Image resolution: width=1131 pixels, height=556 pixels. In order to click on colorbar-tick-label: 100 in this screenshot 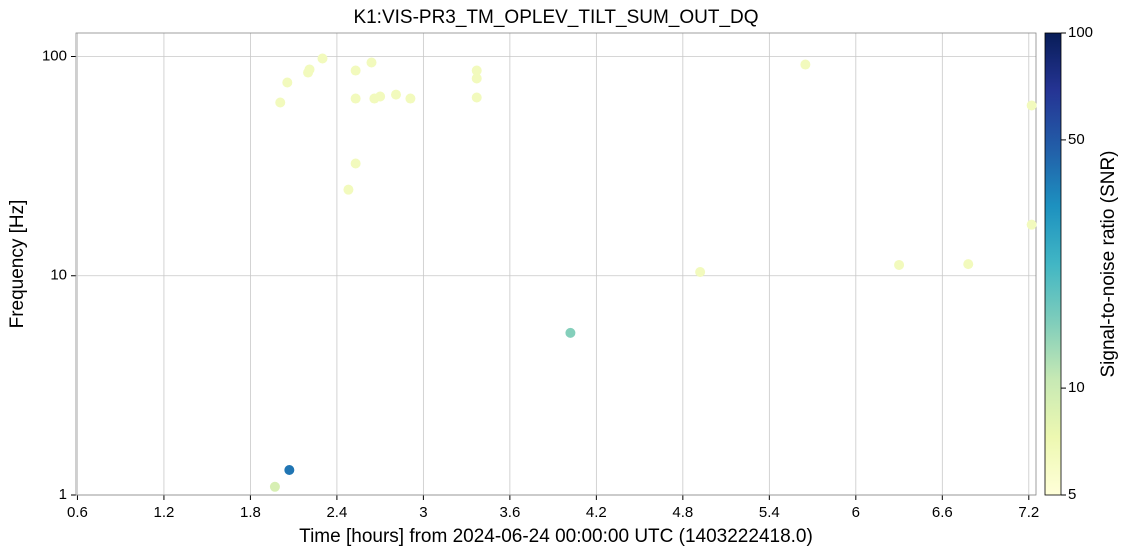, I will do `click(1080, 32)`.